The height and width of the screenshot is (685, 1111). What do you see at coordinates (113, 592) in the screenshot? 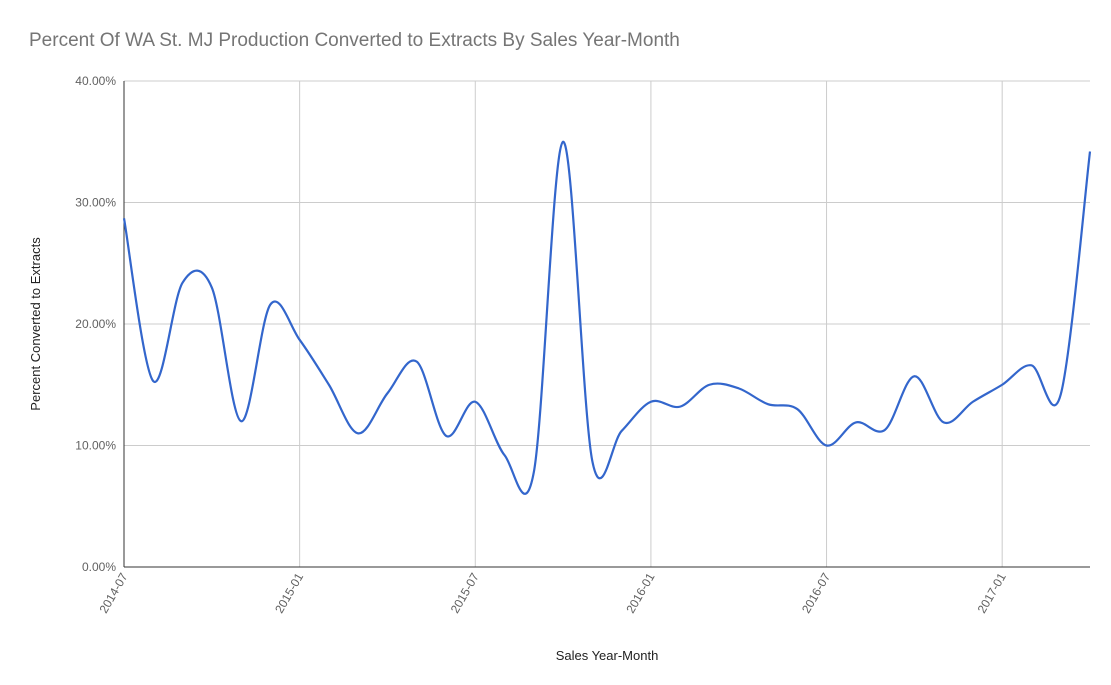
I see `x-tick-label: 2014-07` at bounding box center [113, 592].